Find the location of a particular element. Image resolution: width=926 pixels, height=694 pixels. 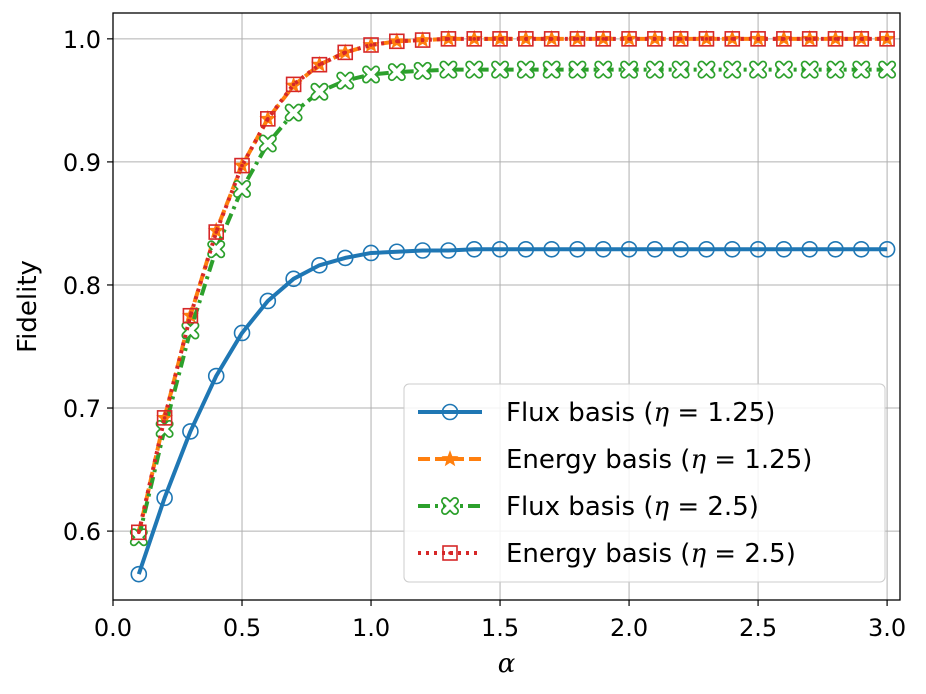

legend-label: Flux basis (η = 1.25) is located at coordinates (640, 413).